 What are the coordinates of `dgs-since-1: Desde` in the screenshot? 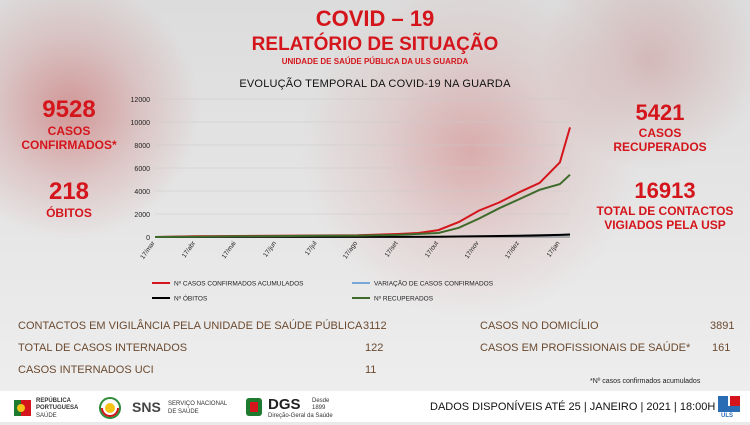 It's located at (321, 401).